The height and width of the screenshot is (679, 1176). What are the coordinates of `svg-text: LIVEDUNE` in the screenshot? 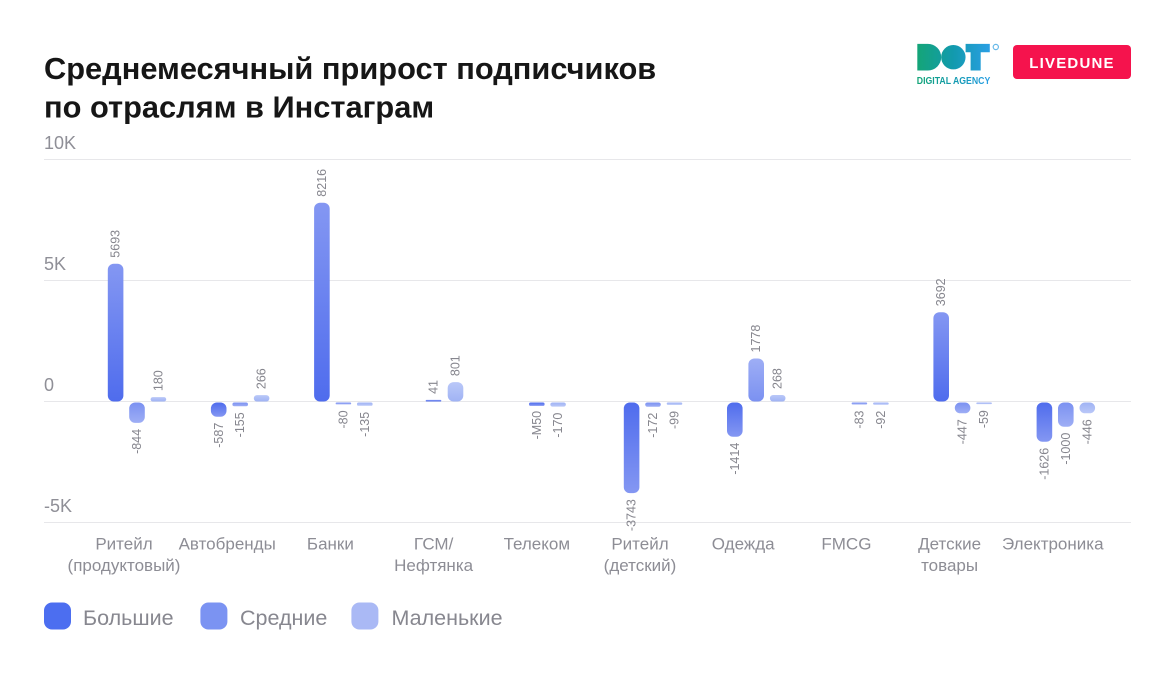 It's located at (1071, 63).